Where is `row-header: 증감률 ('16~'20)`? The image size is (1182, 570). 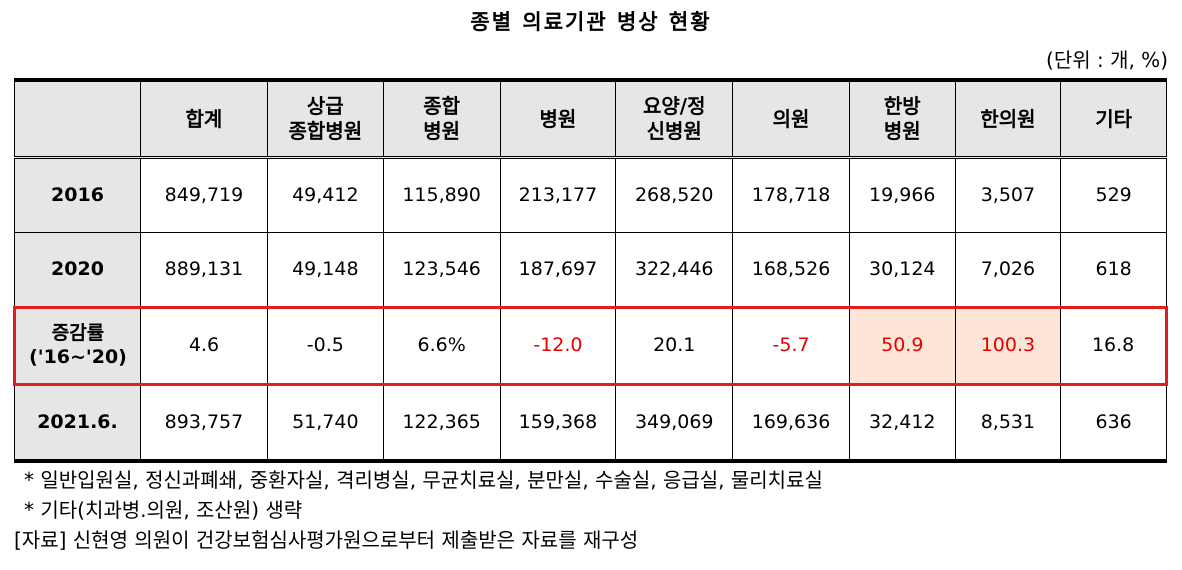 row-header: 증감률 ('16~'20) is located at coordinates (77, 346).